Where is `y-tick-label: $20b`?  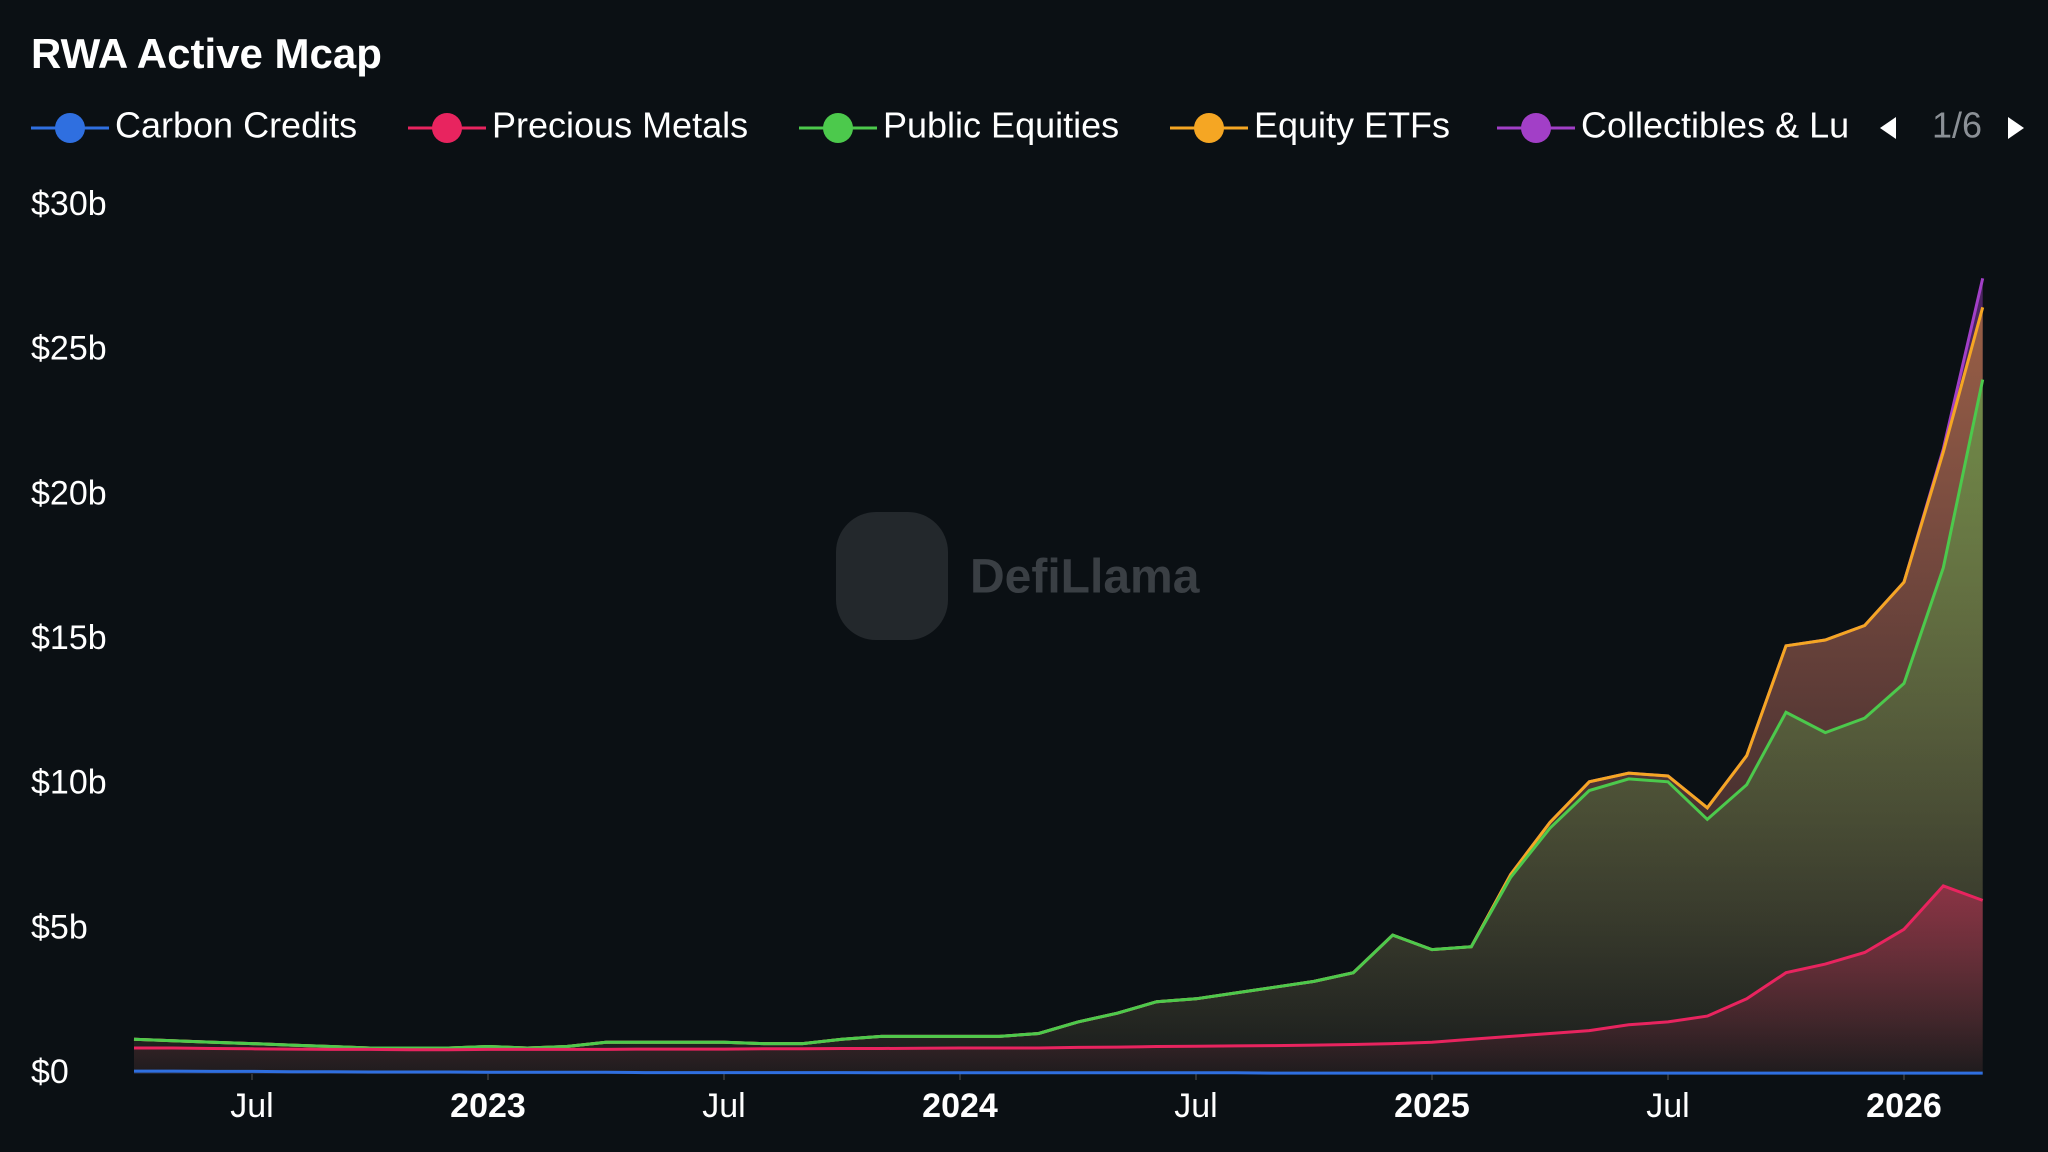 y-tick-label: $20b is located at coordinates (69, 493).